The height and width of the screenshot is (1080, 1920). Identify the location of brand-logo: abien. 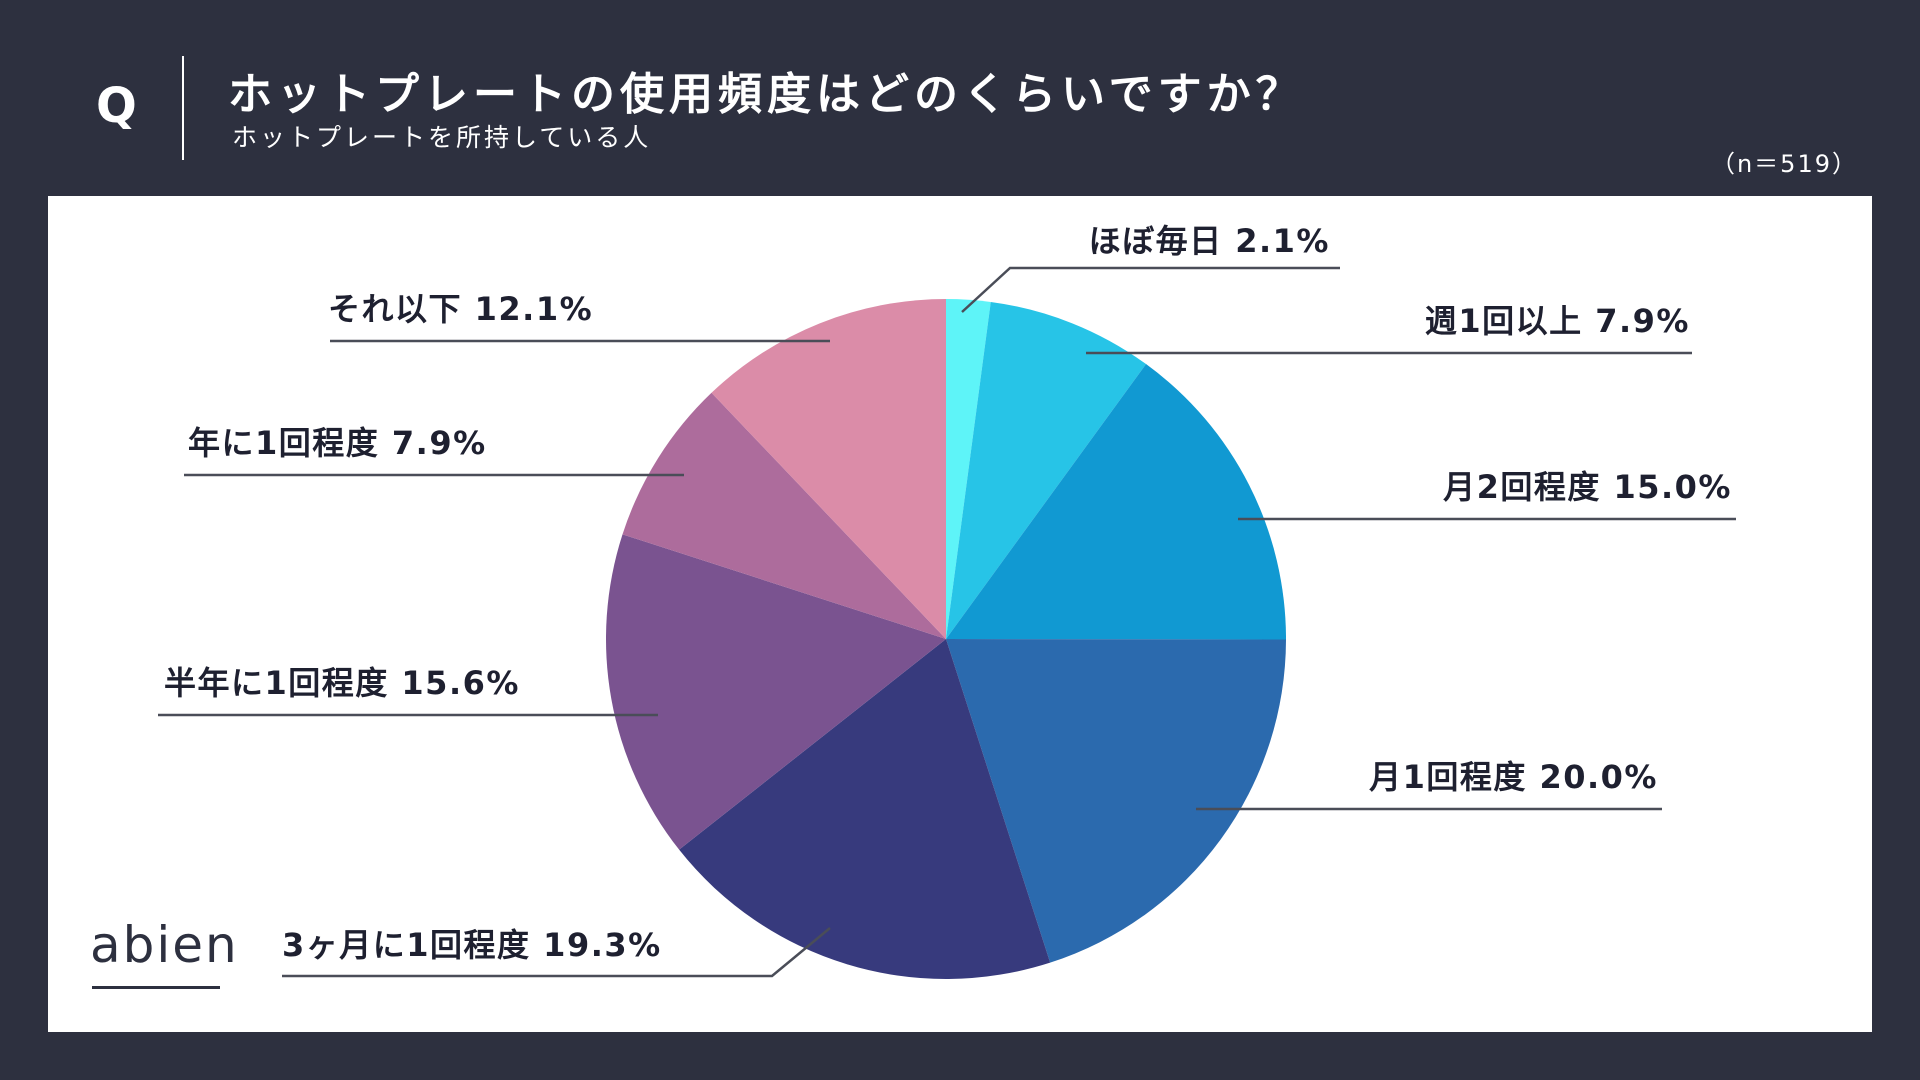
(164, 945).